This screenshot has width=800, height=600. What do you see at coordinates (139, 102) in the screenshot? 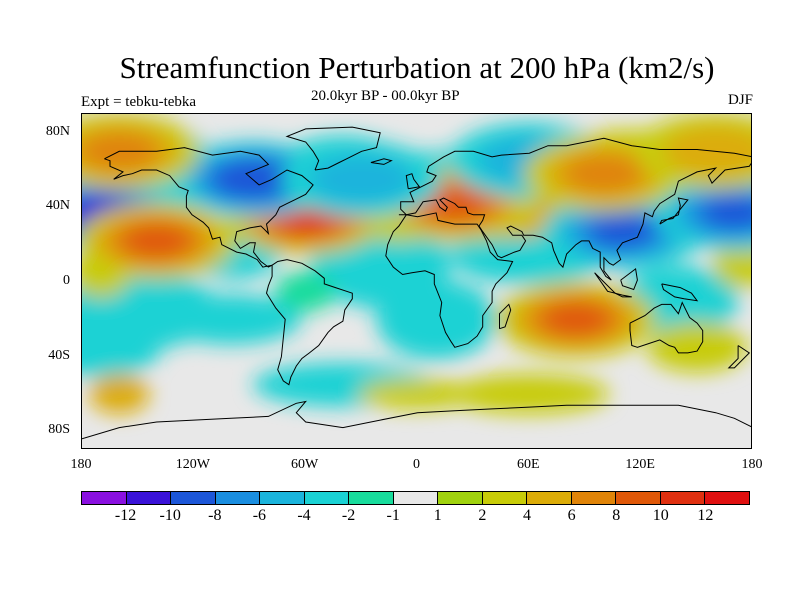
I see `experiment-label: Expt = tebku-tebka` at bounding box center [139, 102].